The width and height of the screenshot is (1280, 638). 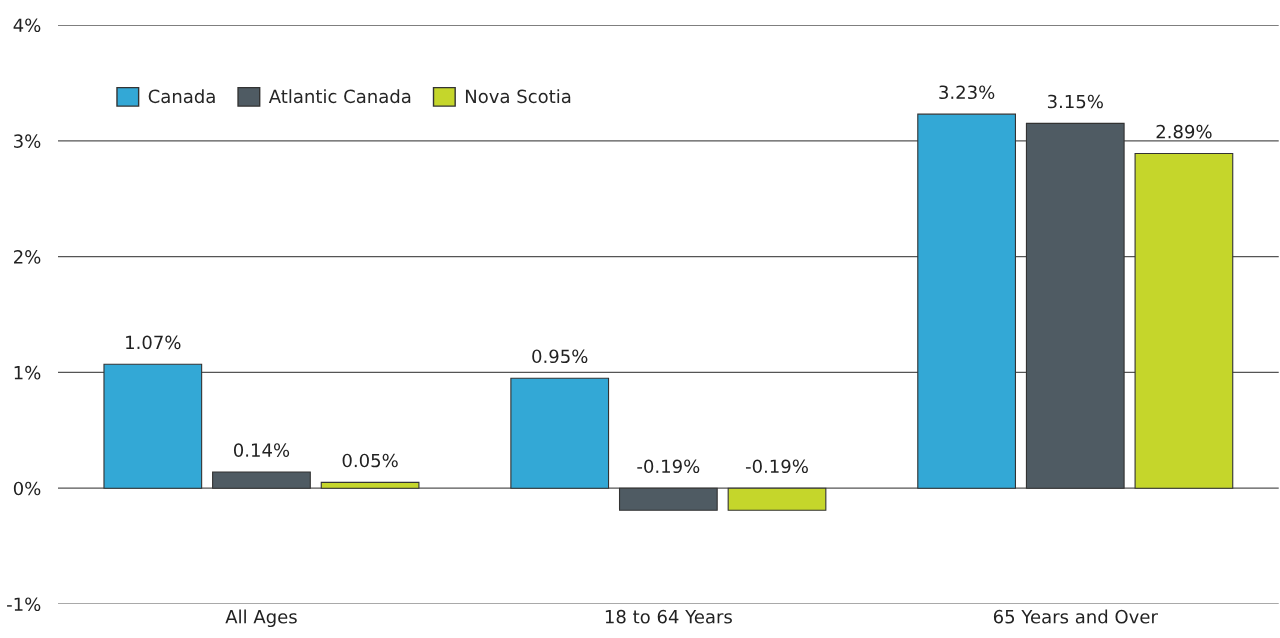 I want to click on y-tick-label: 4%, so click(x=27, y=25).